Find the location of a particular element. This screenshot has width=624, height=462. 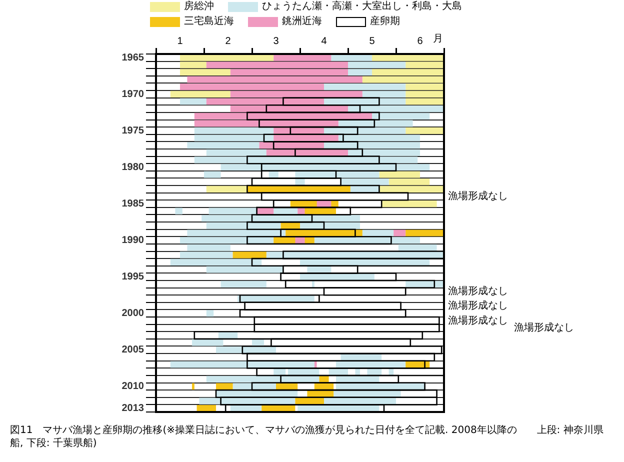

y-tick-label: 1985 is located at coordinates (133, 204).